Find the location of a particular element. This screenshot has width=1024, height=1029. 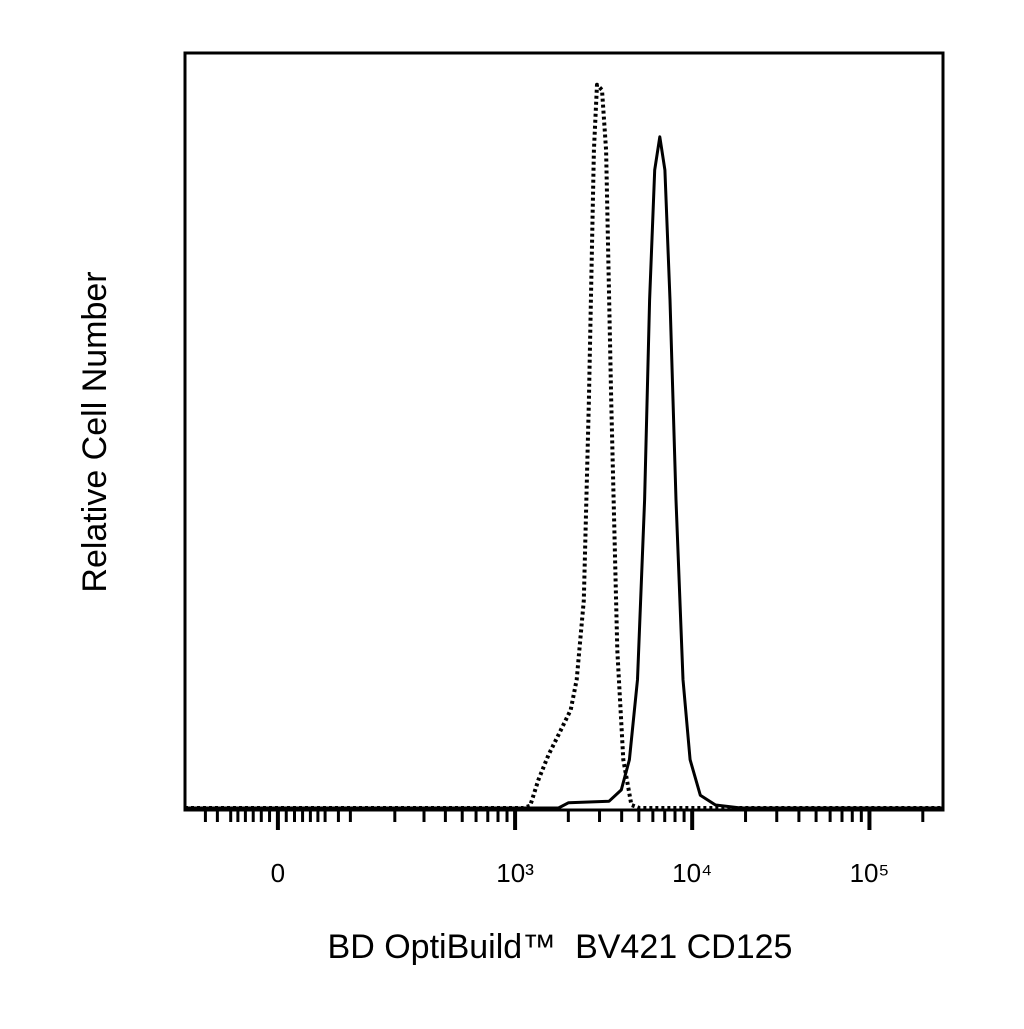

x-tick-label: 10³ is located at coordinates (515, 873).